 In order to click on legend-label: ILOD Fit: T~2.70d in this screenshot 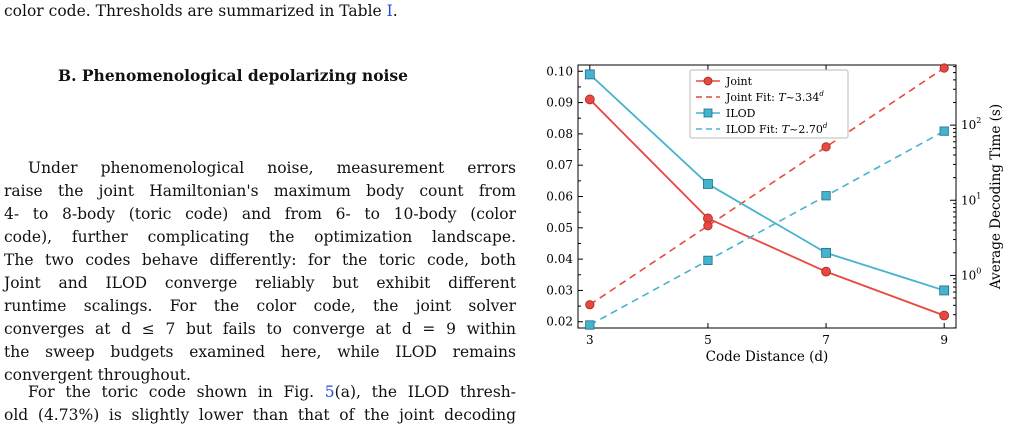, I will do `click(777, 129)`.